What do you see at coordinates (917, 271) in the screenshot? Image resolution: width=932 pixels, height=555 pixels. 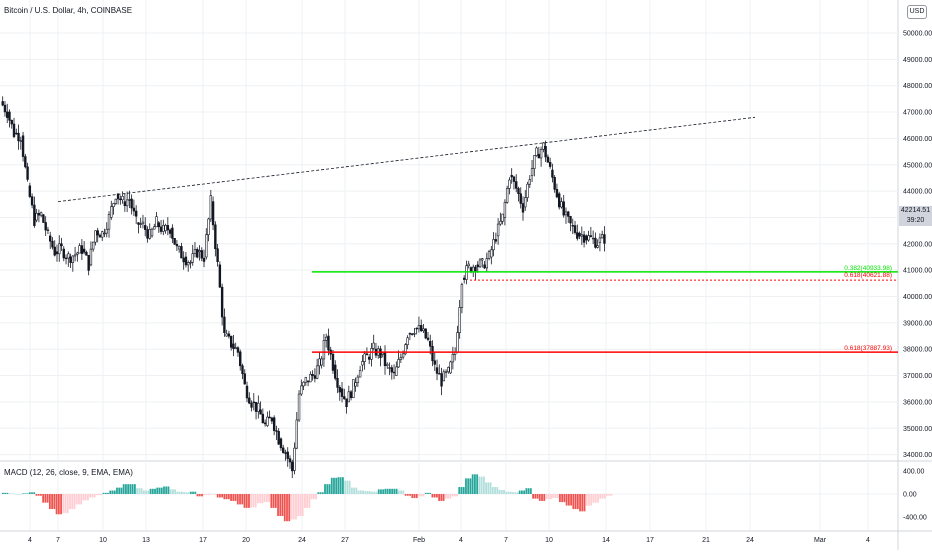 I see `price-tick-label: 41000.00` at bounding box center [917, 271].